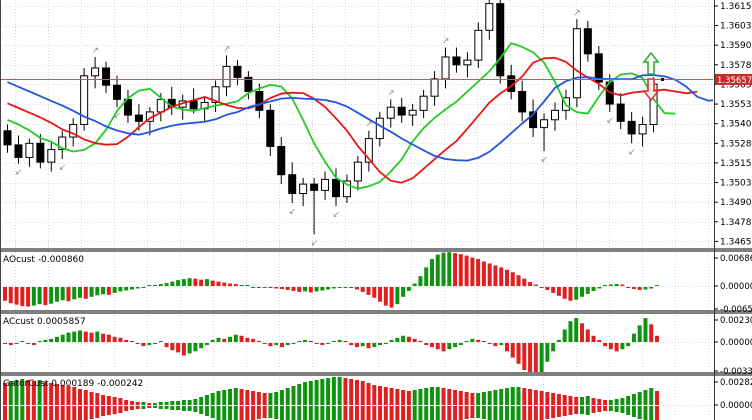  I want to click on fractal-down-icon: ↙, so click(118, 116).